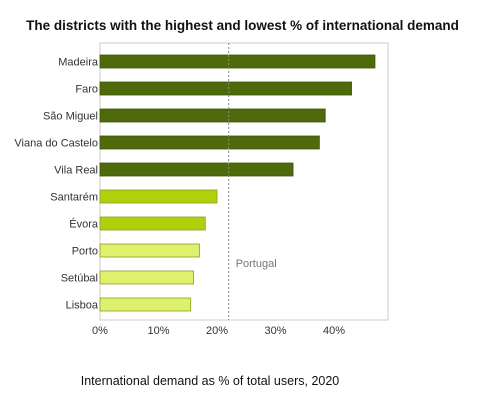  Describe the element at coordinates (79, 279) in the screenshot. I see `category-label: Setúbal` at that location.